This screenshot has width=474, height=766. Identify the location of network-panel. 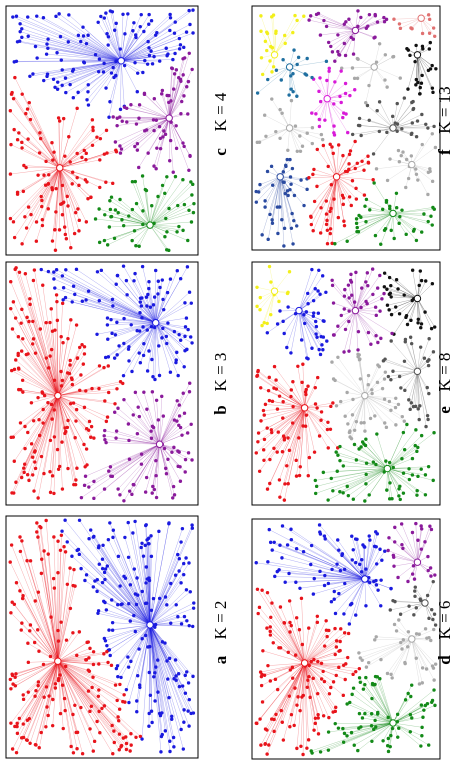
(102, 130).